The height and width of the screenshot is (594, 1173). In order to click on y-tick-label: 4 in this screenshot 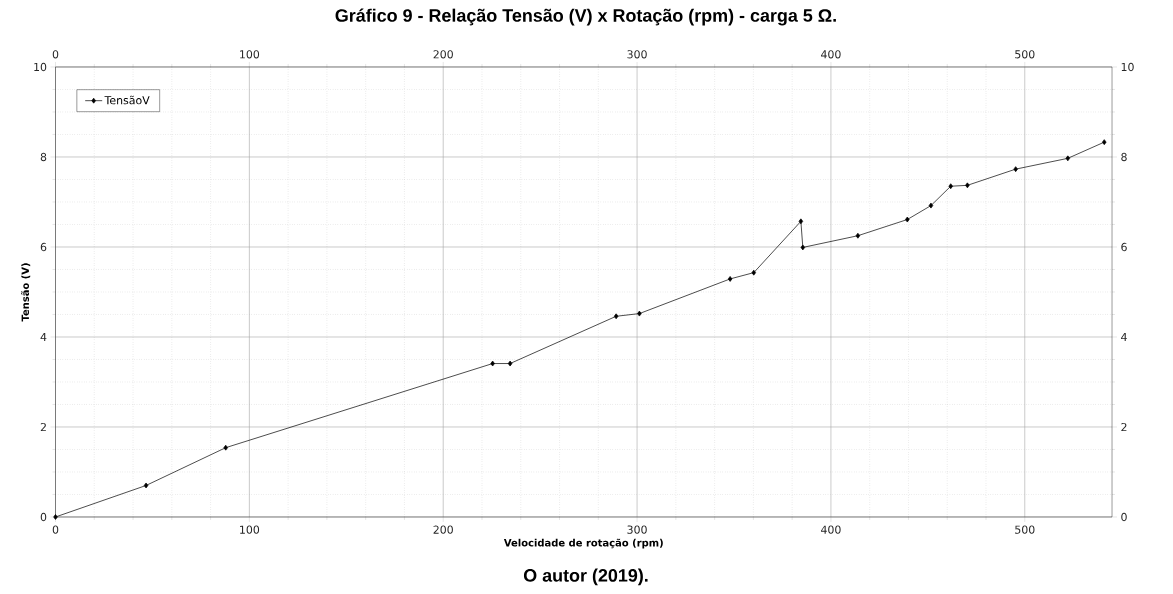, I will do `click(43, 336)`.